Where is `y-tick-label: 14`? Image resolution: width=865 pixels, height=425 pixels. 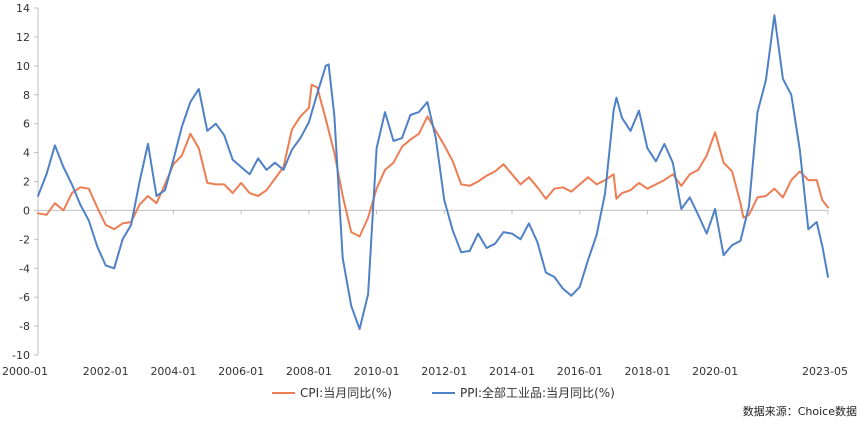 y-tick-label: 14 is located at coordinates (23, 8).